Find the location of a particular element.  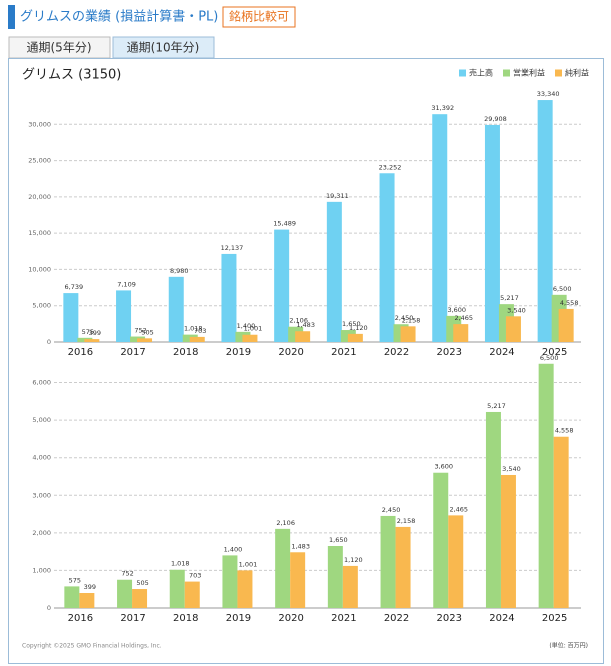

value-label: 1,120 is located at coordinates (353, 560).